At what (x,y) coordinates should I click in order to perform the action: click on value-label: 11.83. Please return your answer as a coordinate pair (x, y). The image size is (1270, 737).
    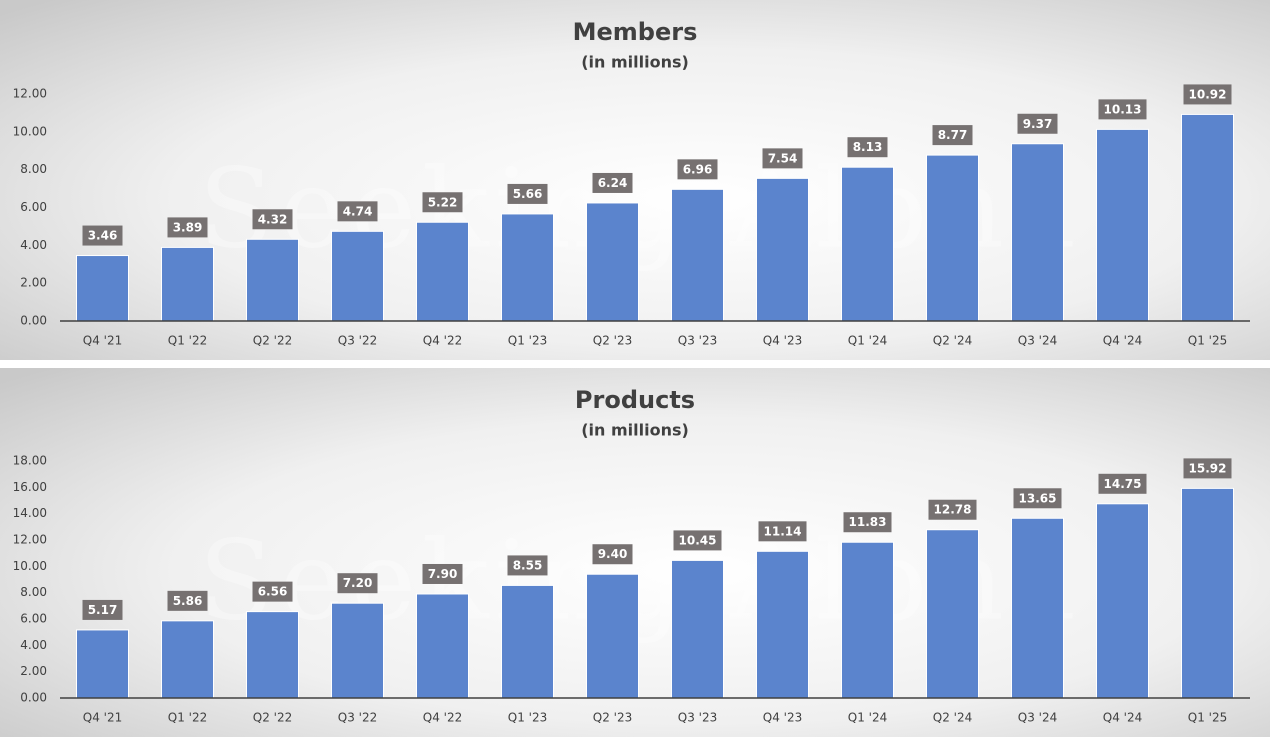
    Looking at the image, I should click on (868, 522).